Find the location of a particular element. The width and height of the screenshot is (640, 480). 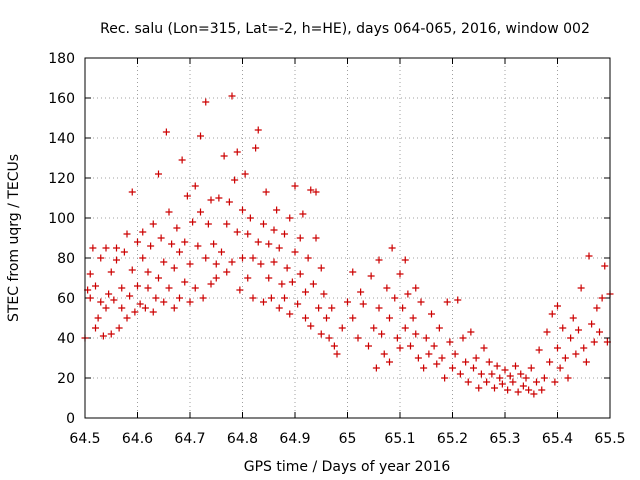

x-tick-label: 64.9 is located at coordinates (294, 439).